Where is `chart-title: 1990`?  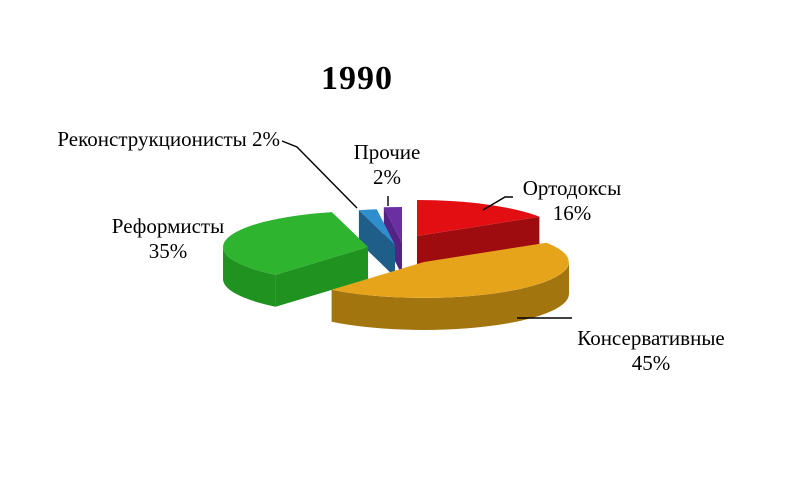
chart-title: 1990 is located at coordinates (357, 78).